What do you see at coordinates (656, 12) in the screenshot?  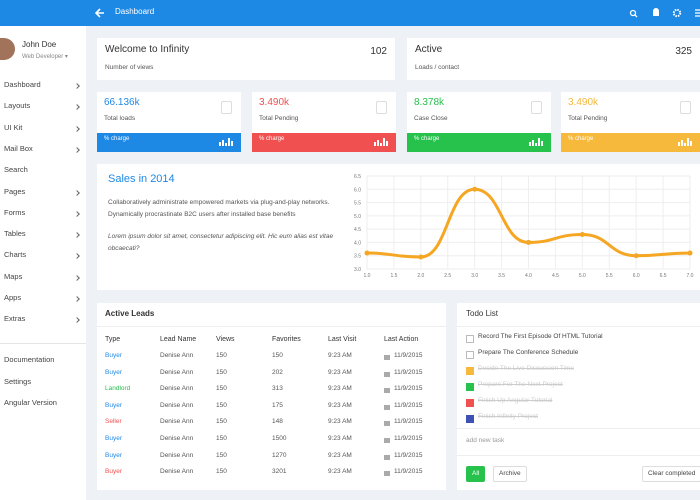 I see `notification-icon` at bounding box center [656, 12].